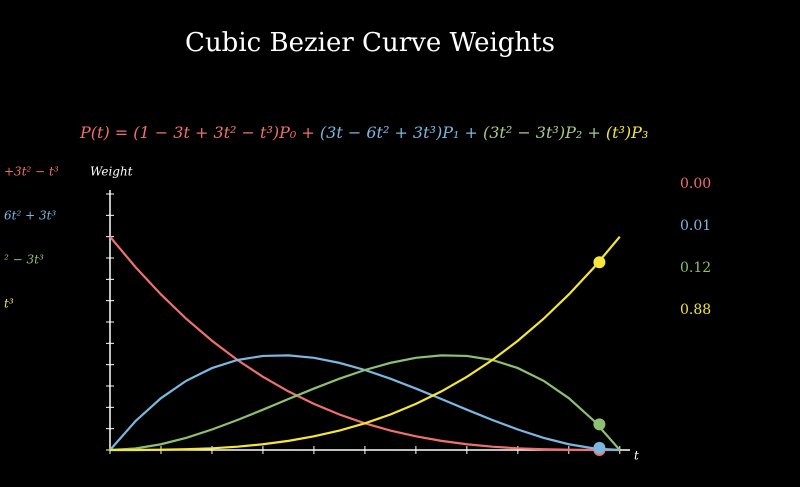  What do you see at coordinates (9, 304) in the screenshot?
I see `series-label: t³` at bounding box center [9, 304].